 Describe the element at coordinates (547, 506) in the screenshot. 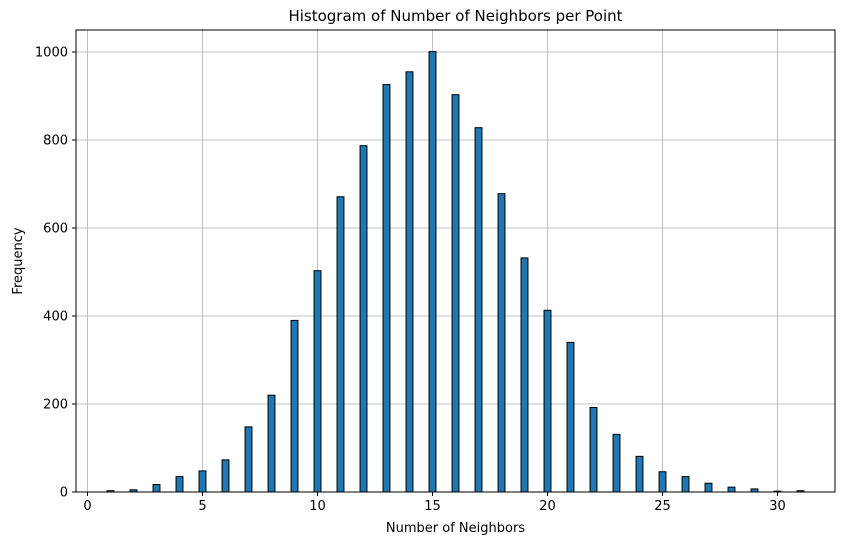

I see `x-tick-label: 20` at that location.